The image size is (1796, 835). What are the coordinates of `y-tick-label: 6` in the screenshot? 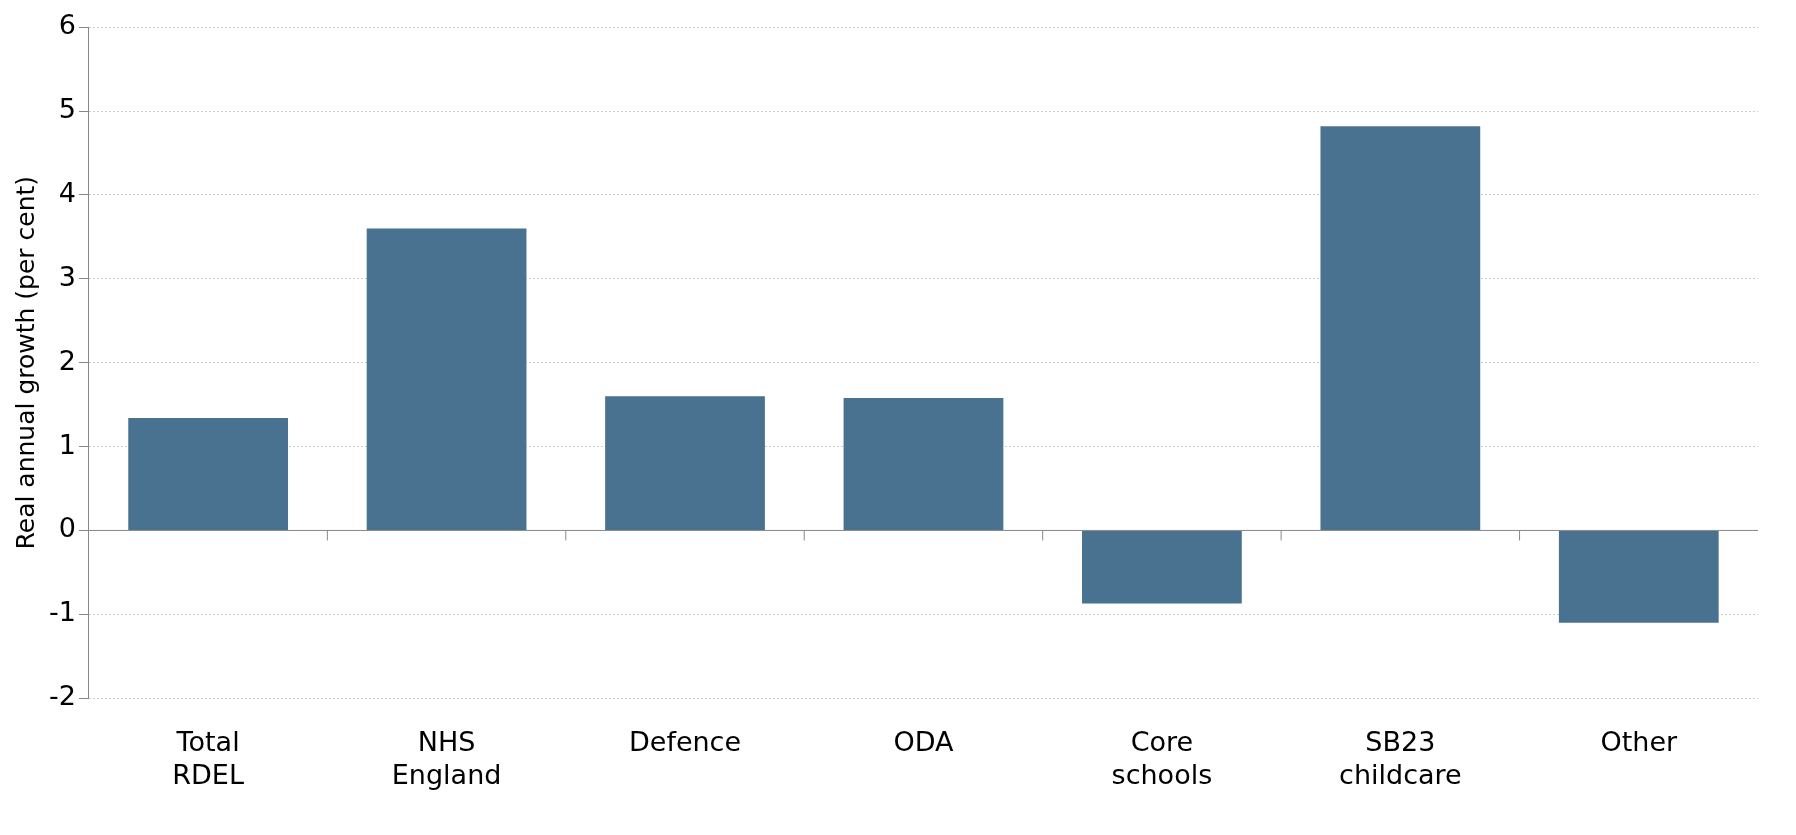 It's located at (67, 25).